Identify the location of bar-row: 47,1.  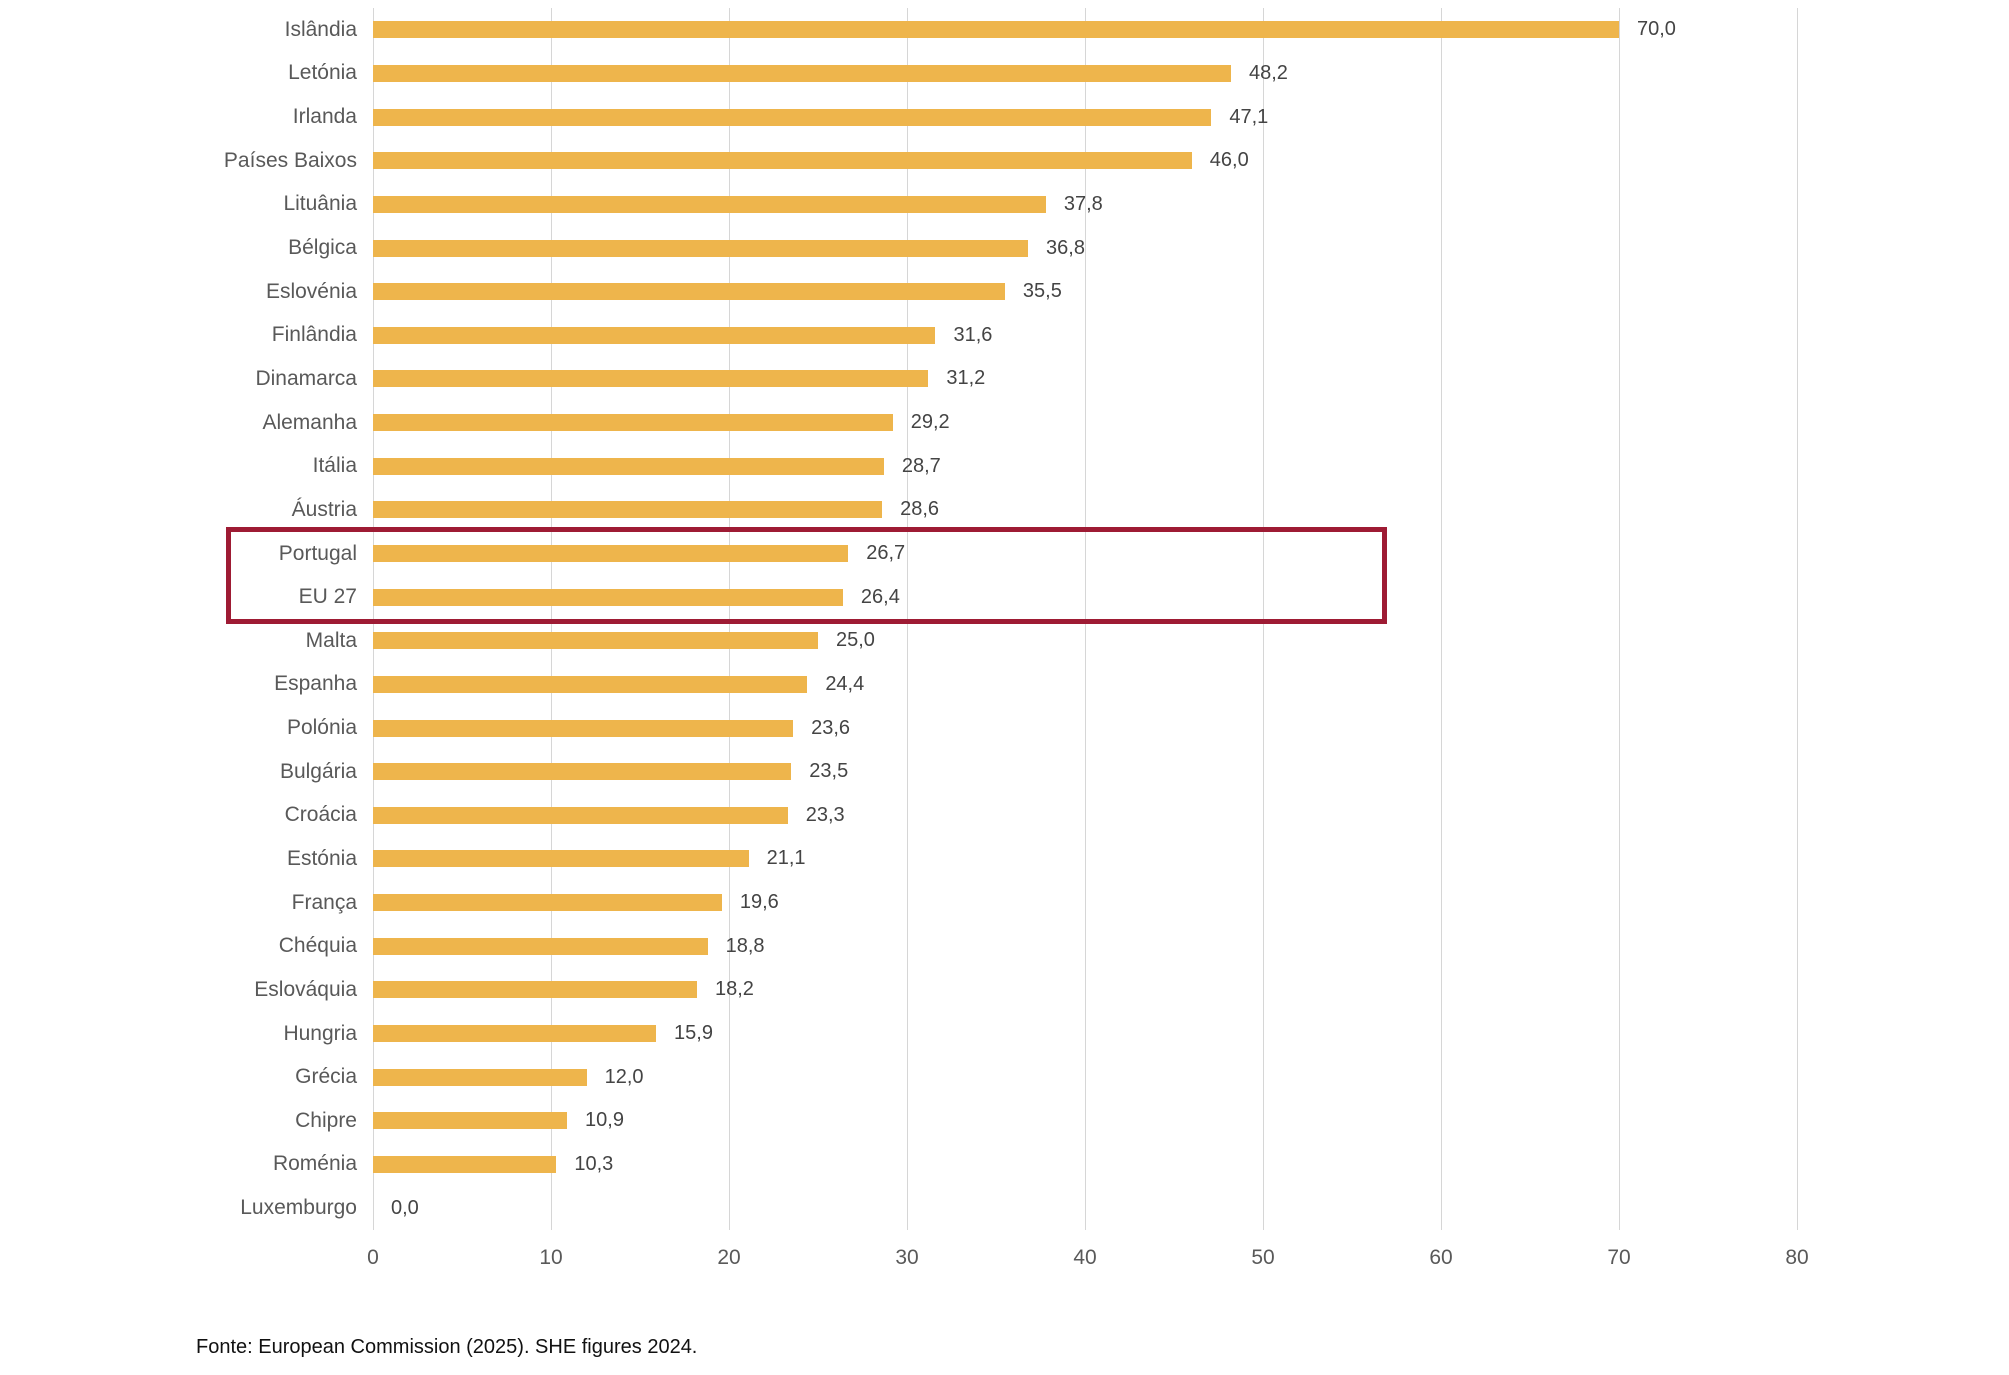
(1085, 117).